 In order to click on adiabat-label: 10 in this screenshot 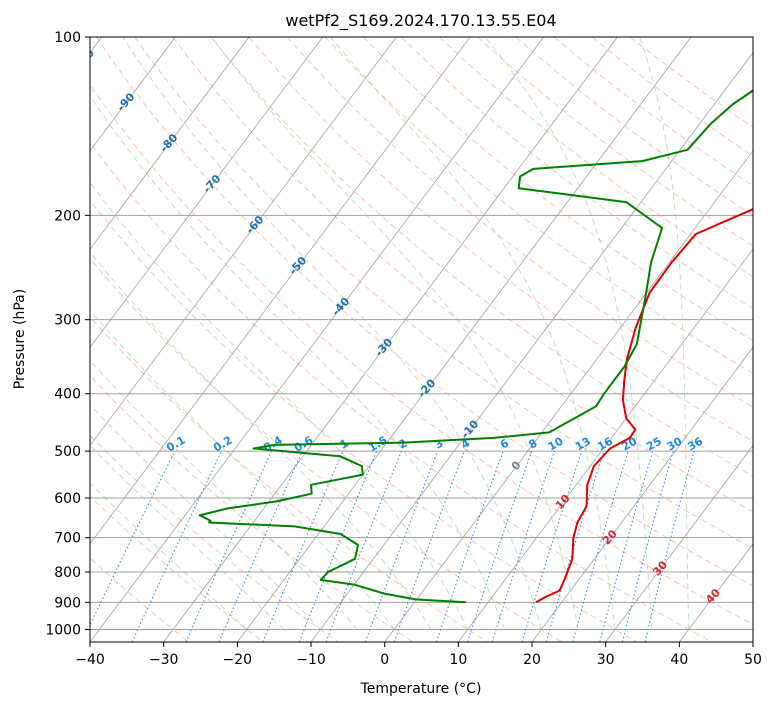, I will do `click(563, 502)`.